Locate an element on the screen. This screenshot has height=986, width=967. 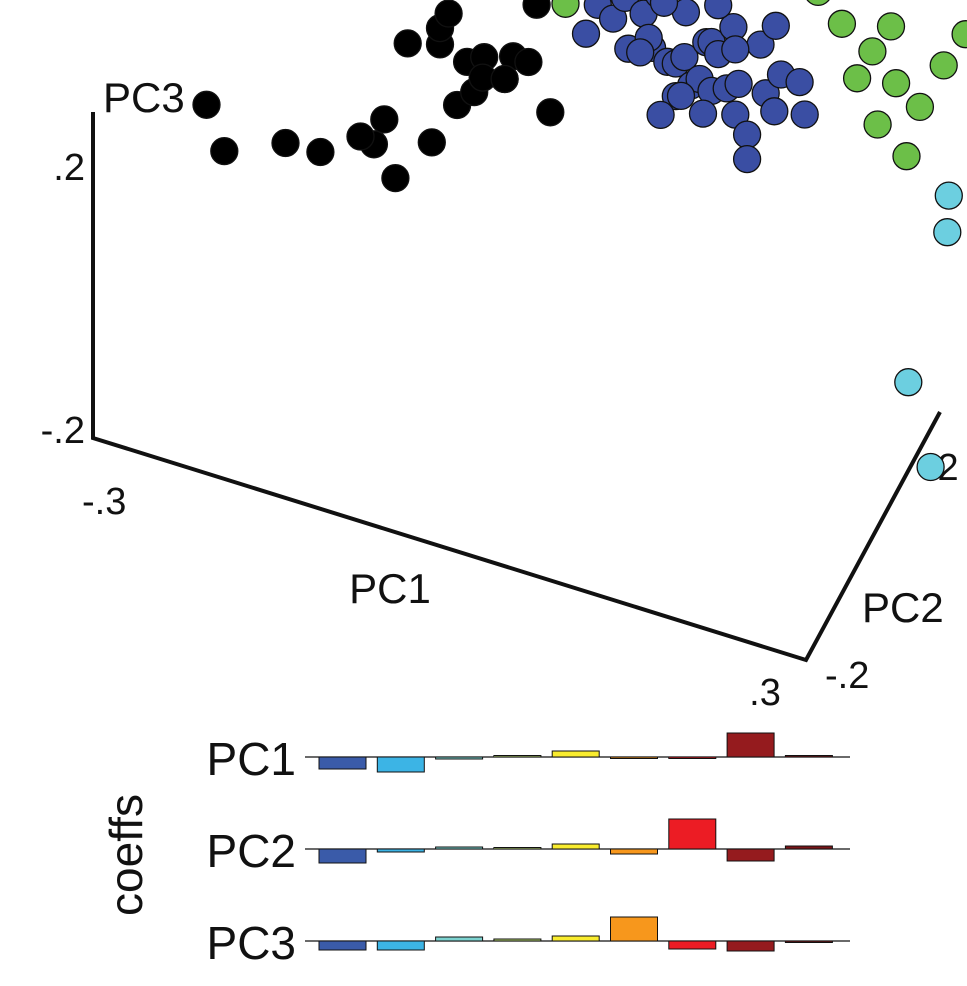
coeff-row-label: PC1 is located at coordinates (251, 759).